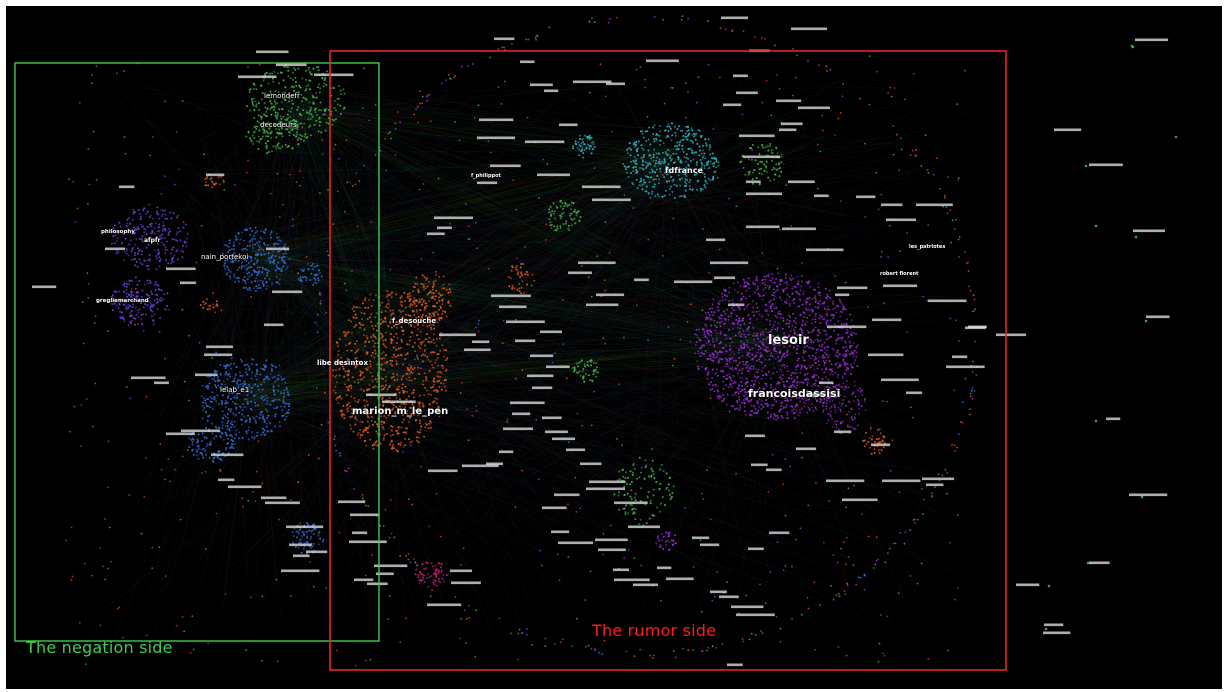 The height and width of the screenshot is (692, 1227). Describe the element at coordinates (342, 363) in the screenshot. I see `node-label-libe-desintox: libe desintox` at that location.